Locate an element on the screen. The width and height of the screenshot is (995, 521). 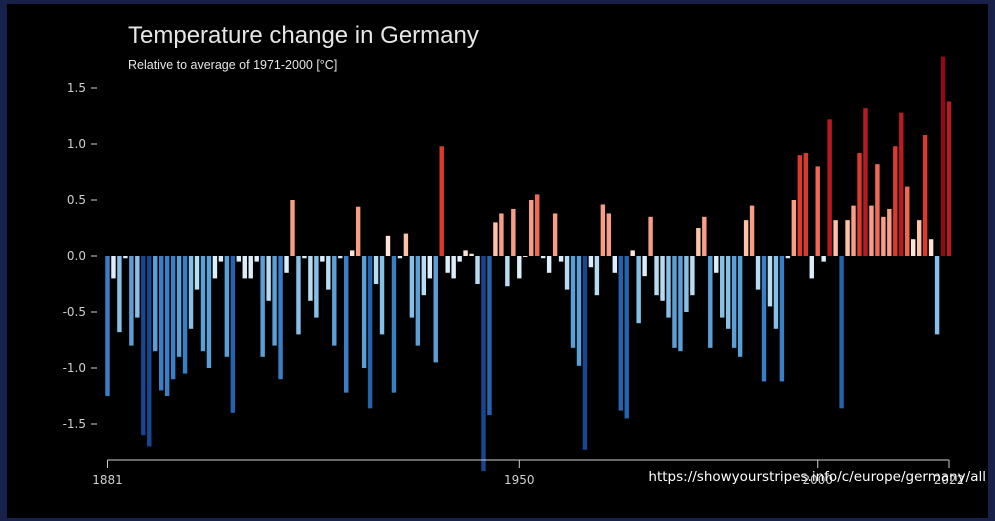
bar-1907 is located at coordinates (262, 306).